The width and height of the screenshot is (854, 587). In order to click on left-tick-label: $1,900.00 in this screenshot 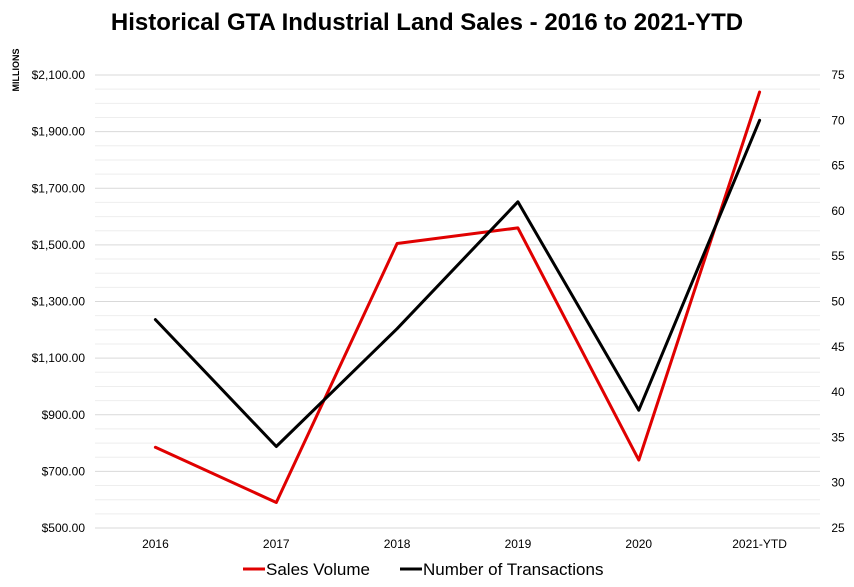, I will do `click(59, 132)`.